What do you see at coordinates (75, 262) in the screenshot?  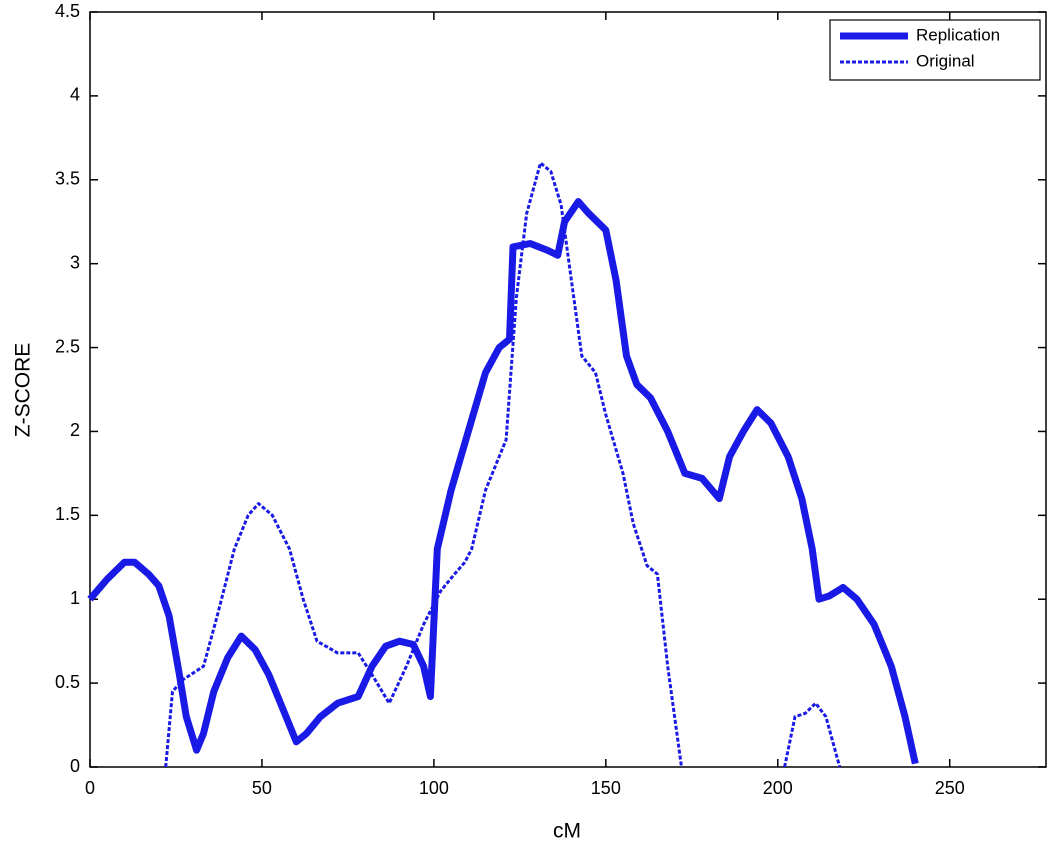 I see `y-tick-label: 3` at bounding box center [75, 262].